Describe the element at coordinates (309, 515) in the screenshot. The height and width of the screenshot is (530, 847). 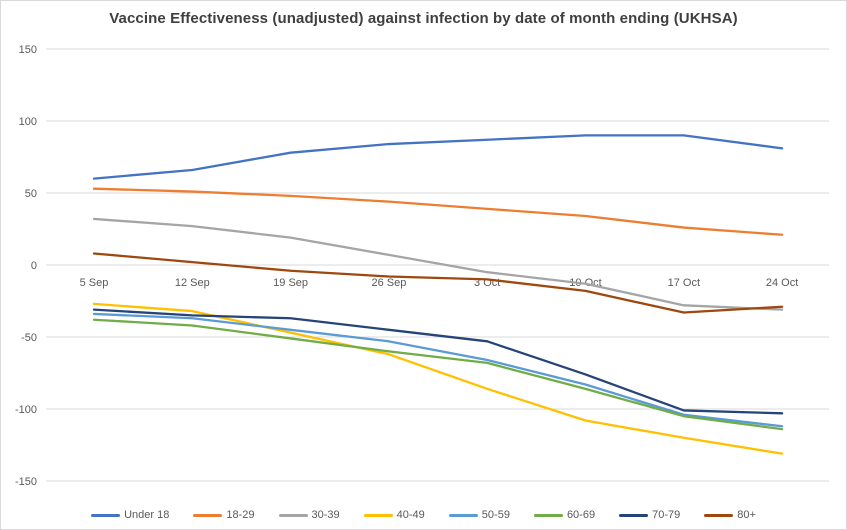
I see `legend-item-30-39: 30-39` at that location.